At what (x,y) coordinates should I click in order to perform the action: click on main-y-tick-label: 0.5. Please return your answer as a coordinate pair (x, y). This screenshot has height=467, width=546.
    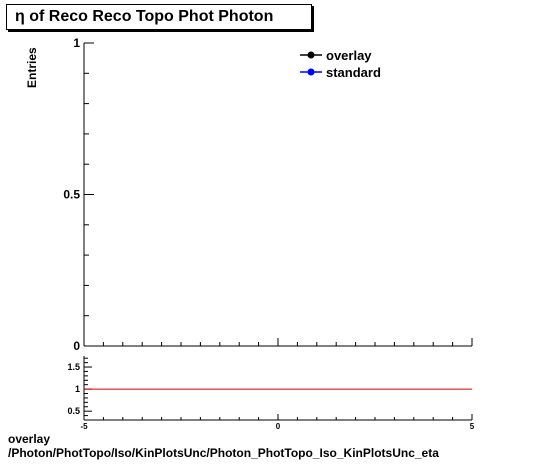
    Looking at the image, I should click on (71, 195).